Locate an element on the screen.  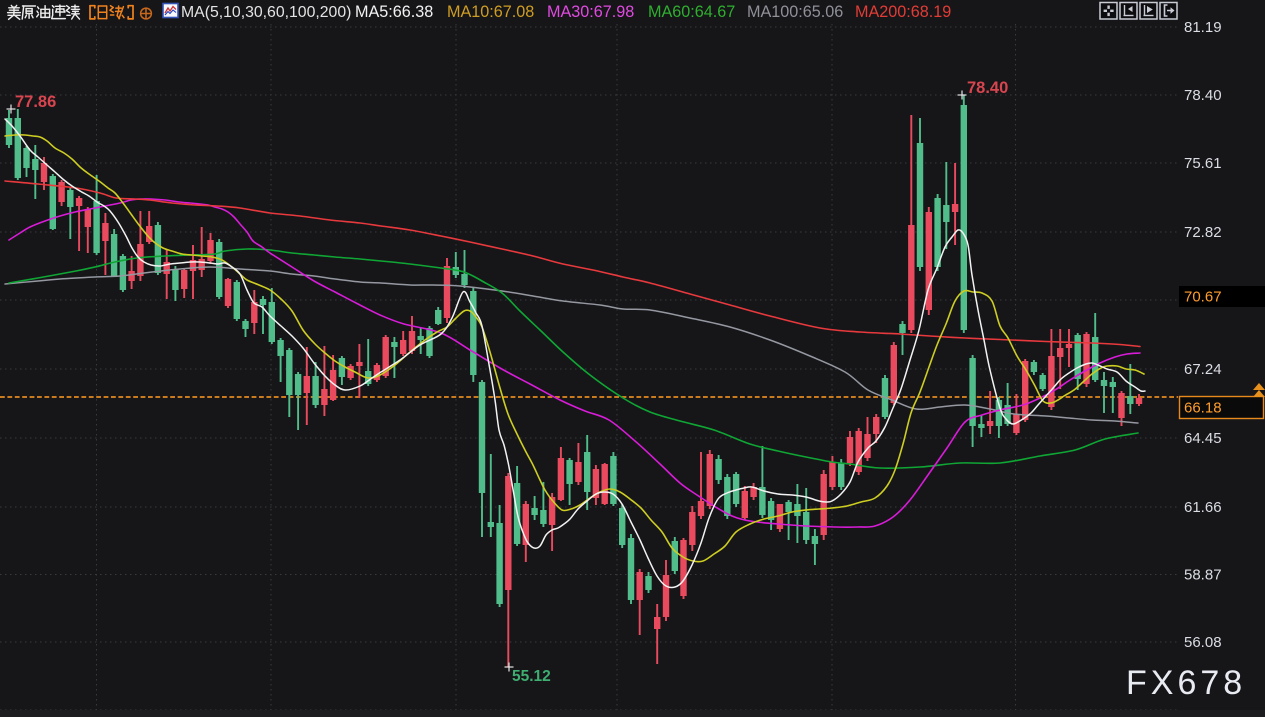
svg-text: MA100:65.06 is located at coordinates (795, 12).